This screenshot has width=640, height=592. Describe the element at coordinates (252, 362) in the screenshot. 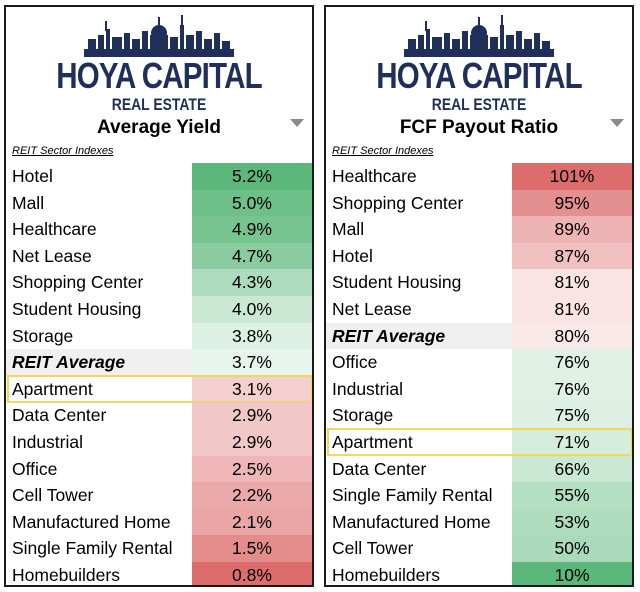

I see `row-value: 3.7%` at that location.